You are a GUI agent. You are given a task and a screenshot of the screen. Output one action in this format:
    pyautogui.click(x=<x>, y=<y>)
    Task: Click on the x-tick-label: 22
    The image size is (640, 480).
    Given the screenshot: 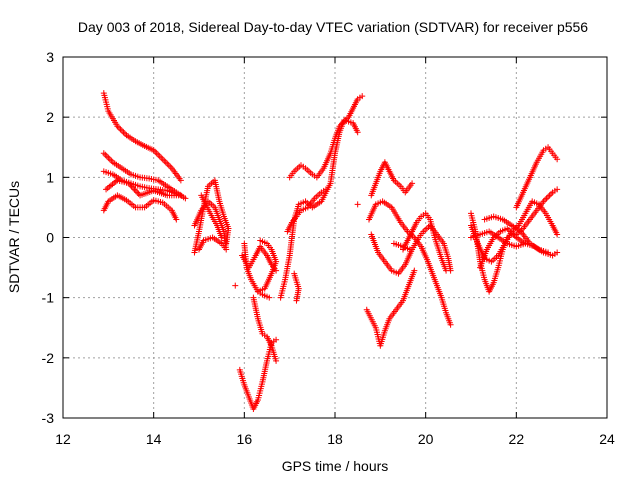 What is the action you would take?
    pyautogui.click(x=517, y=439)
    